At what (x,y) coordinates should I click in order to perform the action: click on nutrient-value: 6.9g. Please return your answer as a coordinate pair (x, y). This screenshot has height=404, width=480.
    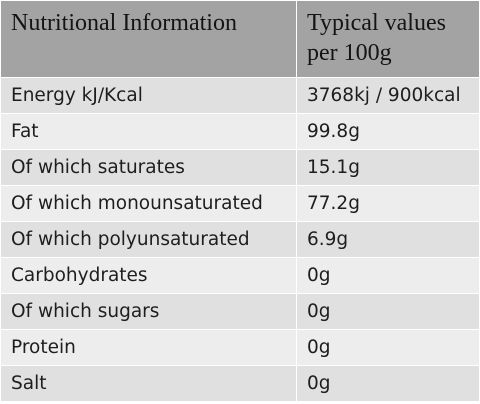
    Looking at the image, I should click on (388, 239).